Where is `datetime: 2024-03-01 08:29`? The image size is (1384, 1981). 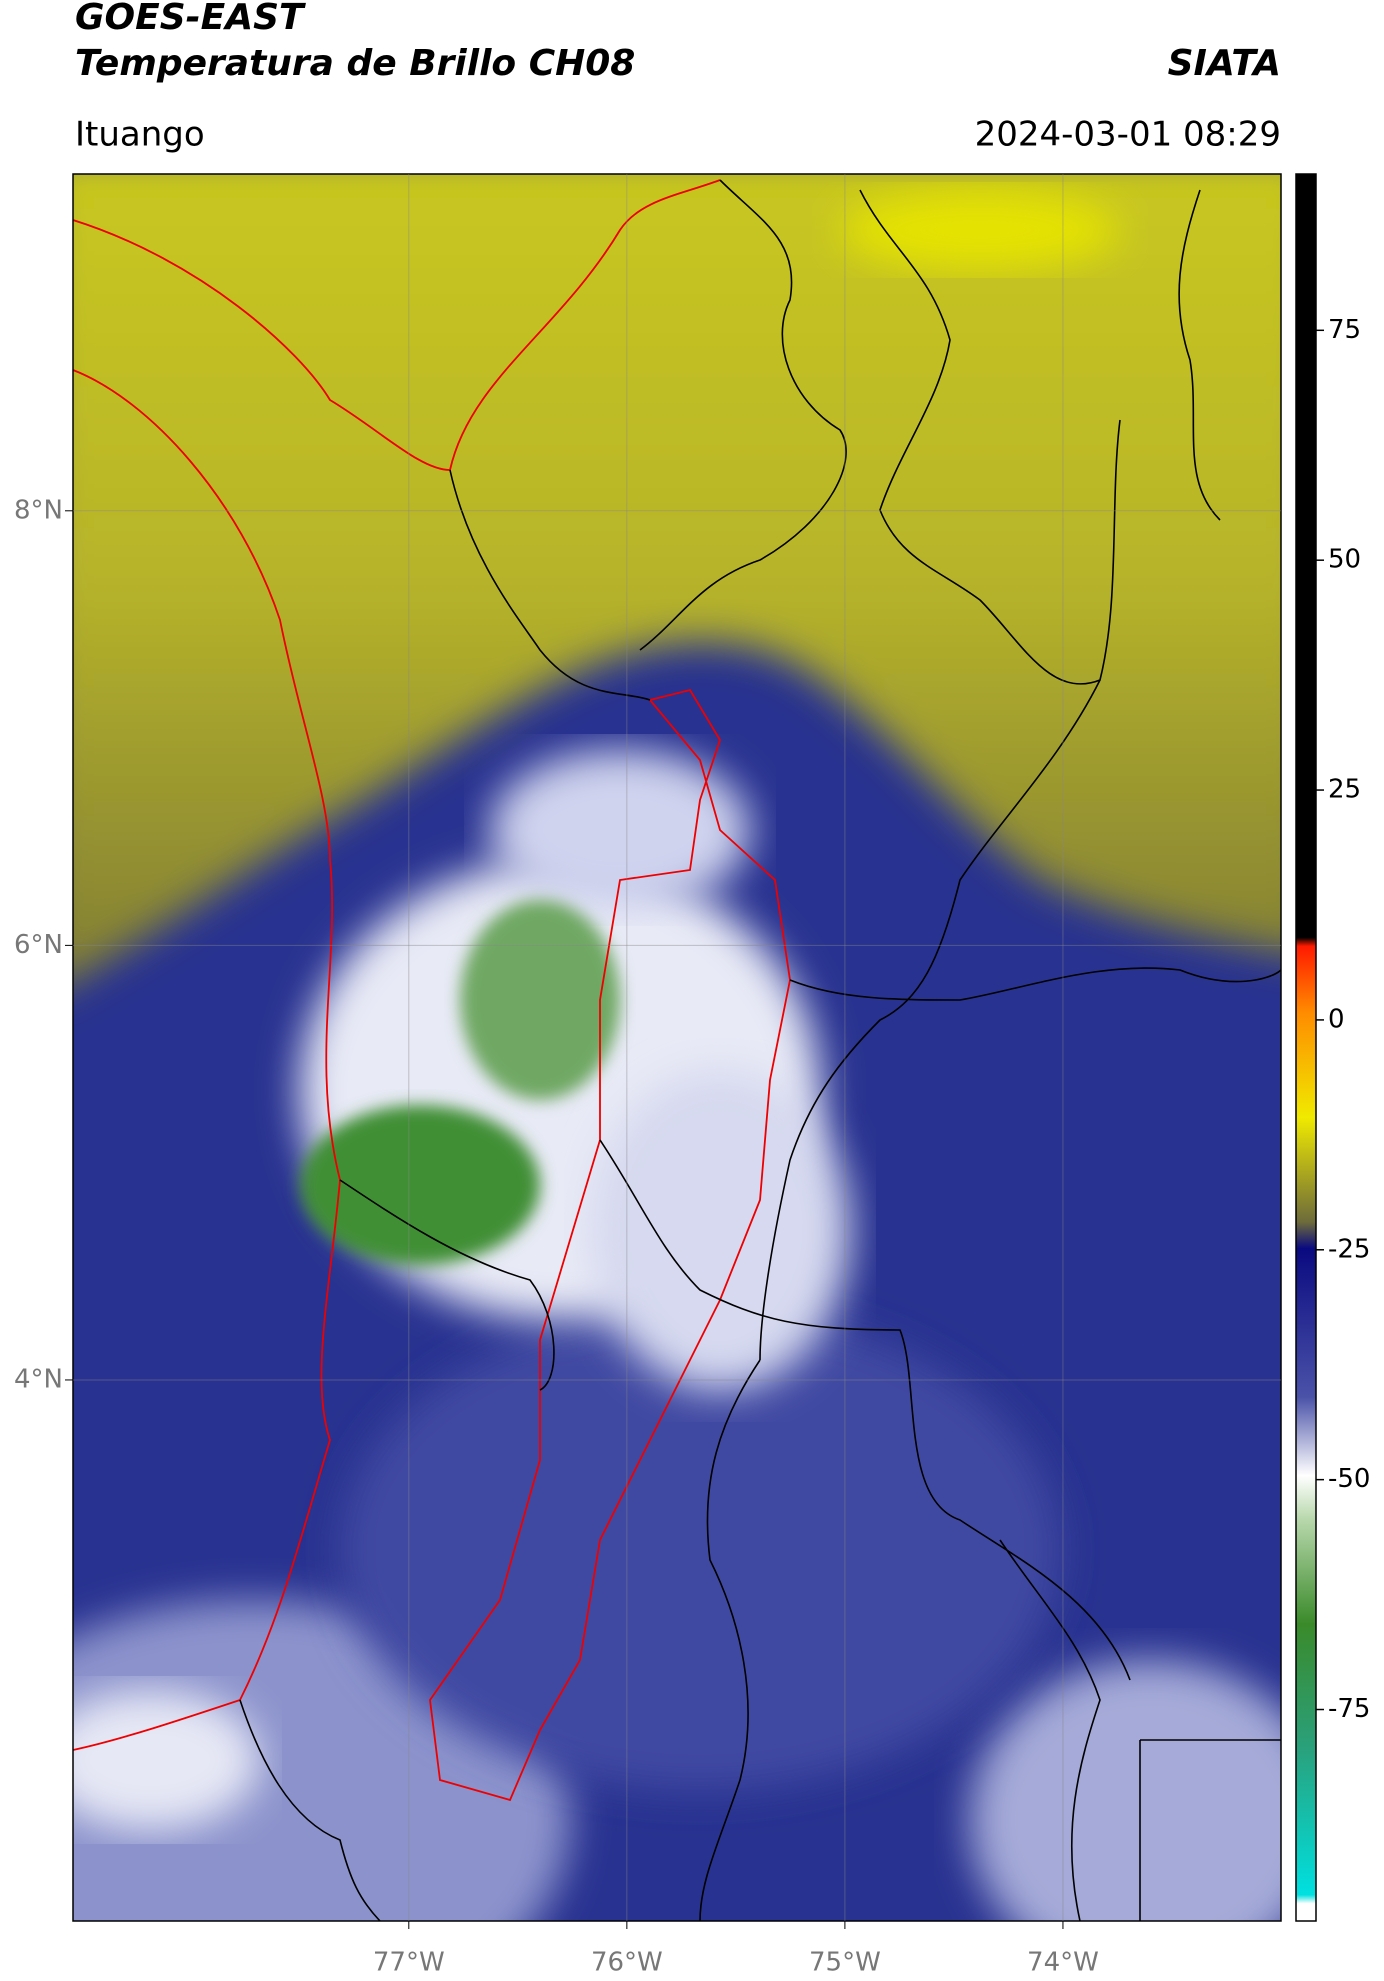 datetime: 2024-03-01 08:29 is located at coordinates (1128, 135).